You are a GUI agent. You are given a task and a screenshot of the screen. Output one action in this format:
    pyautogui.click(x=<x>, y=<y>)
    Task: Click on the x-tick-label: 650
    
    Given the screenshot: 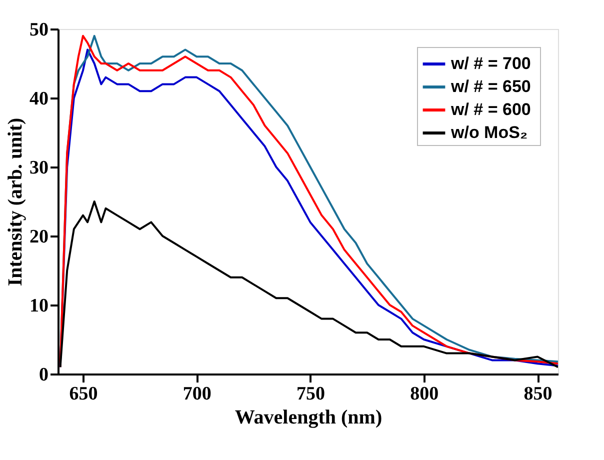 What is the action you would take?
    pyautogui.click(x=83, y=394)
    